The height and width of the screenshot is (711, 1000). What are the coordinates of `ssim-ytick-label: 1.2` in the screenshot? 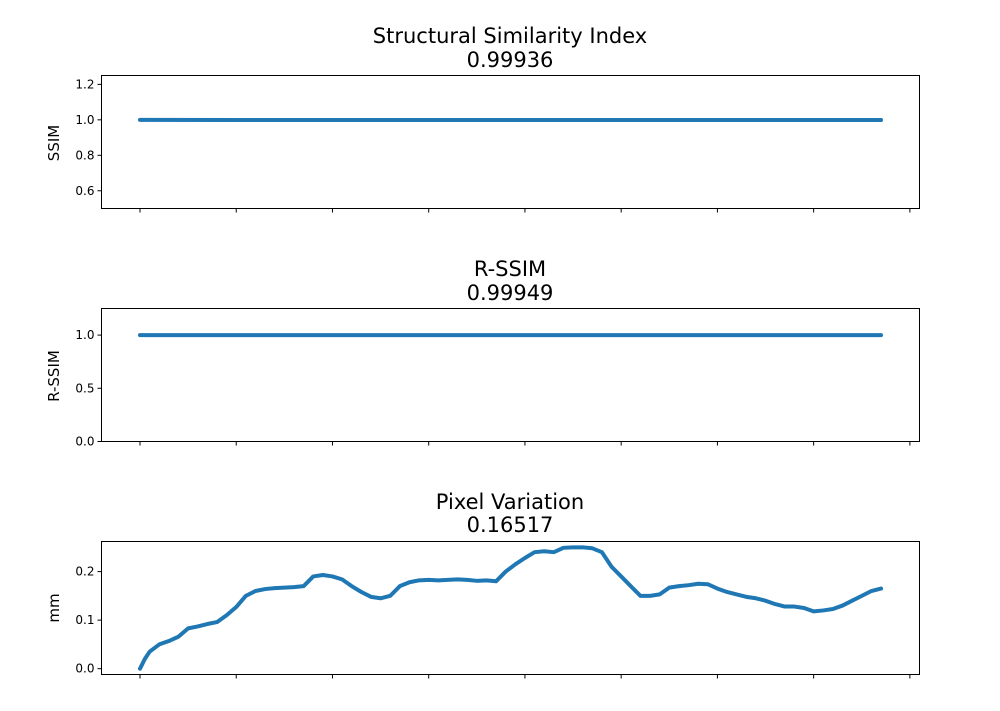 It's located at (84, 84).